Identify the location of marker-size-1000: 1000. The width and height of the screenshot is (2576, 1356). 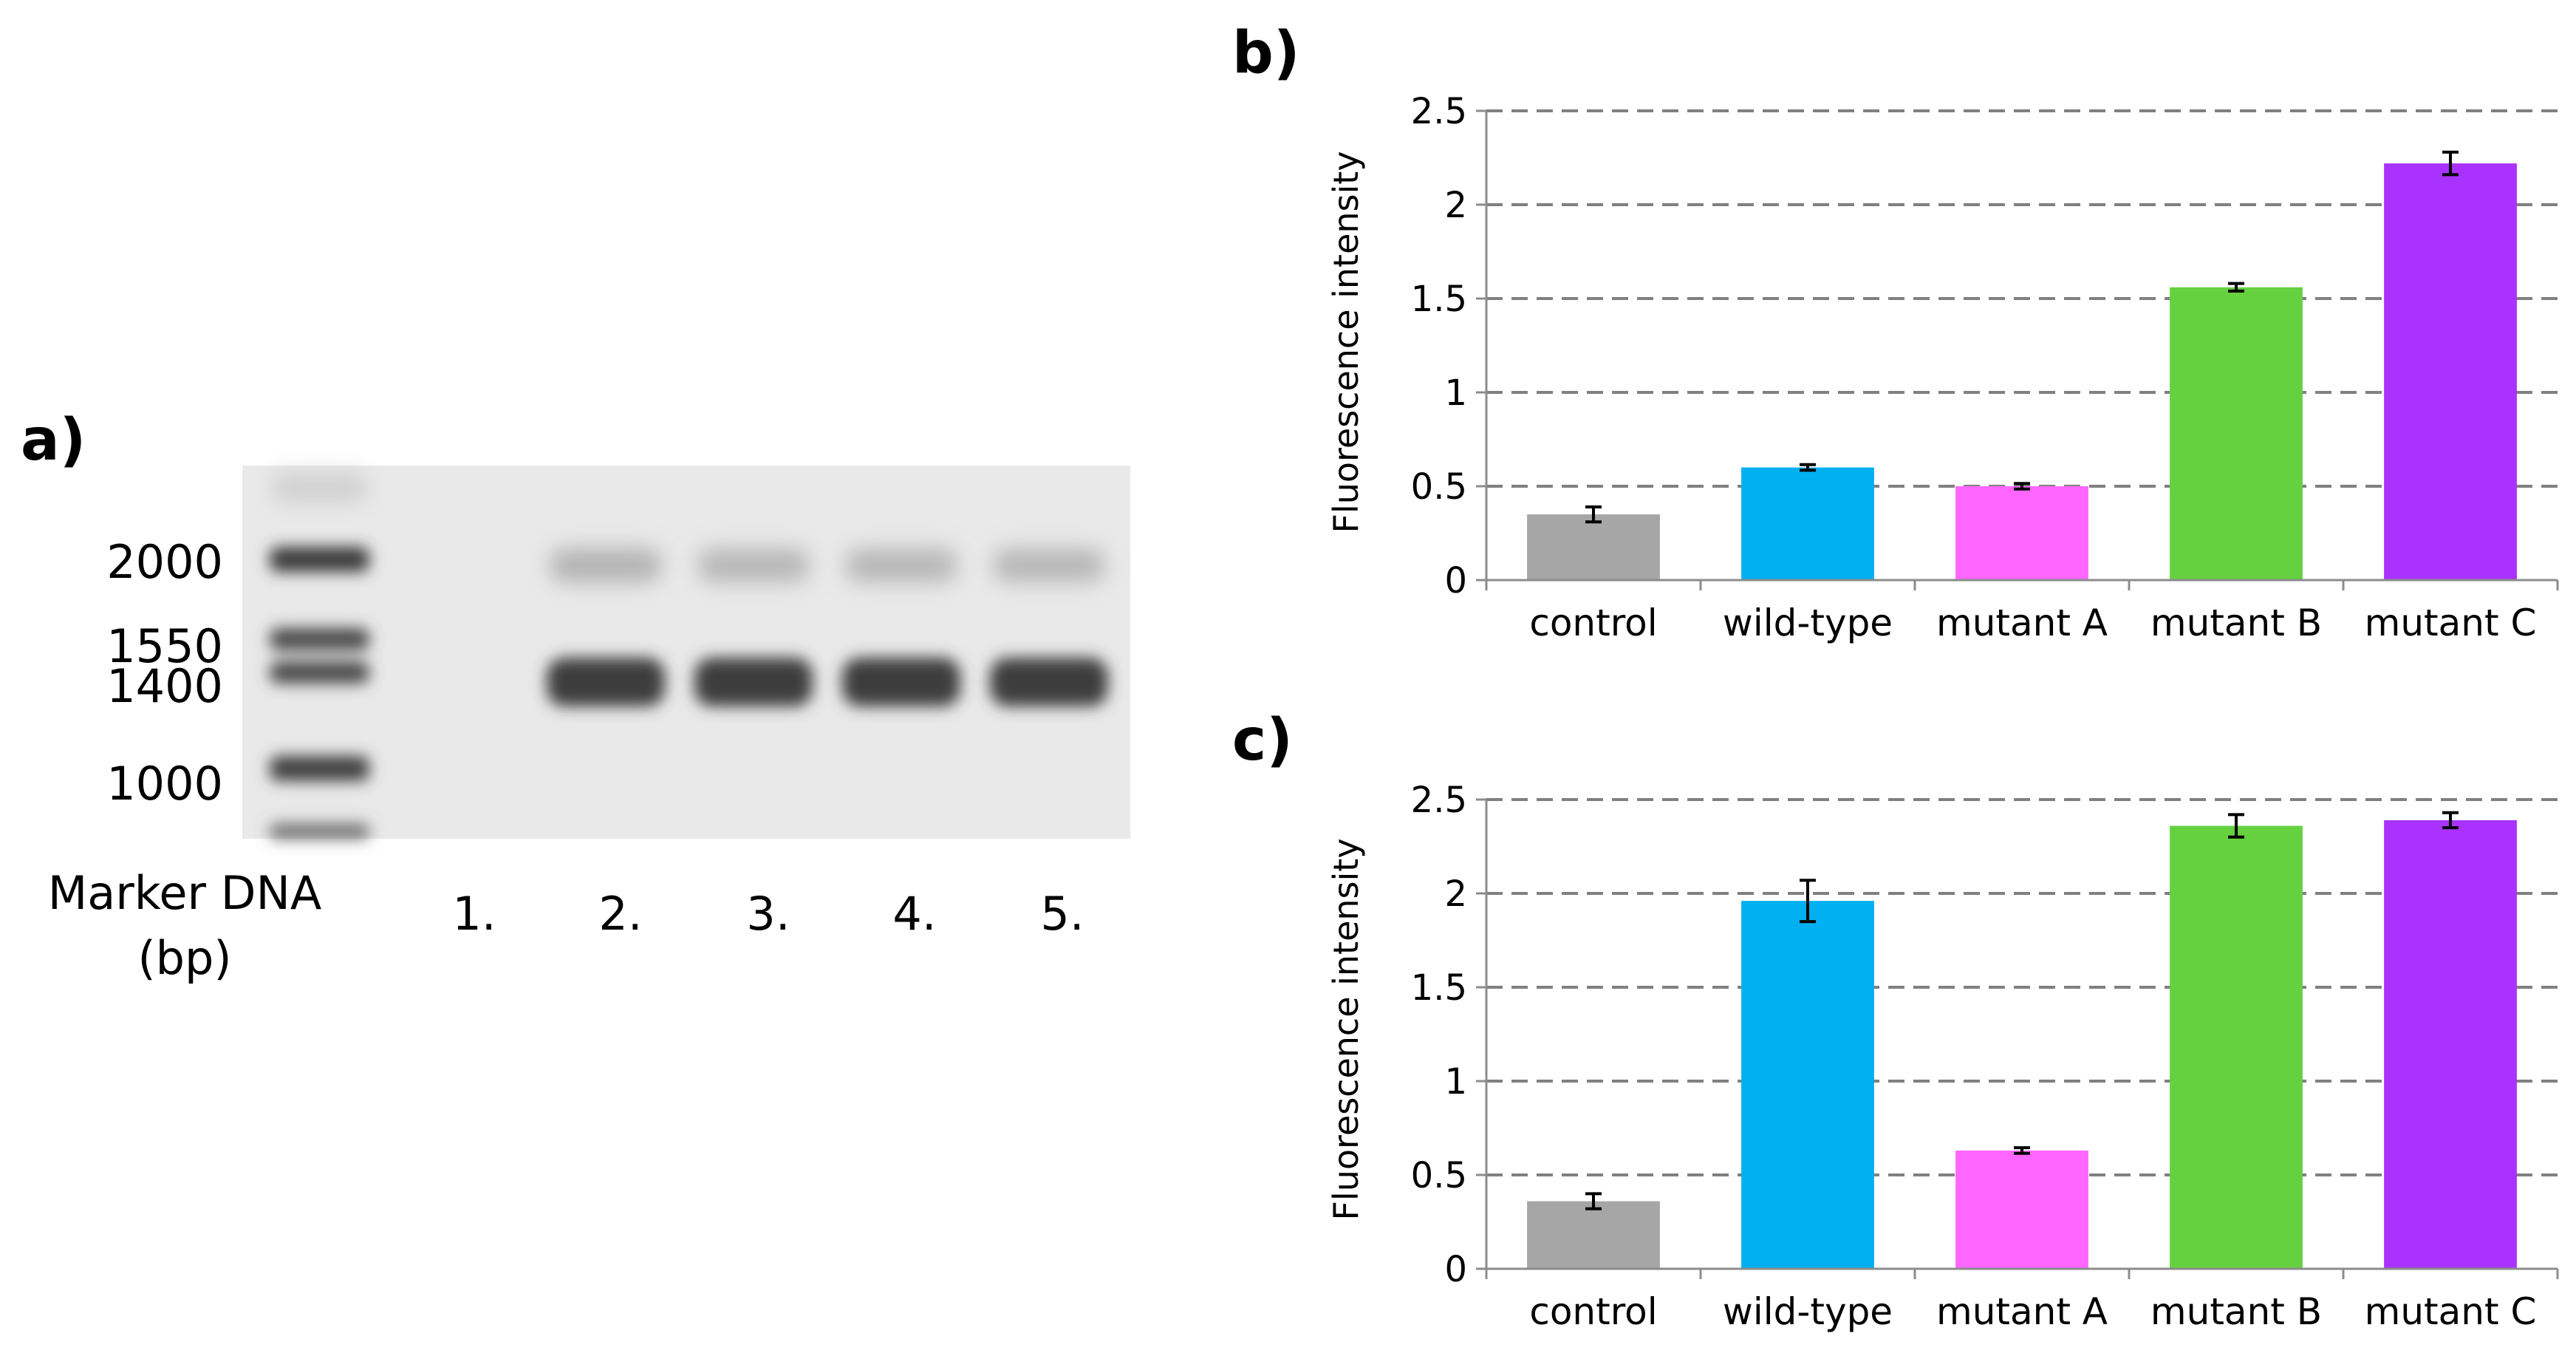
(164, 784).